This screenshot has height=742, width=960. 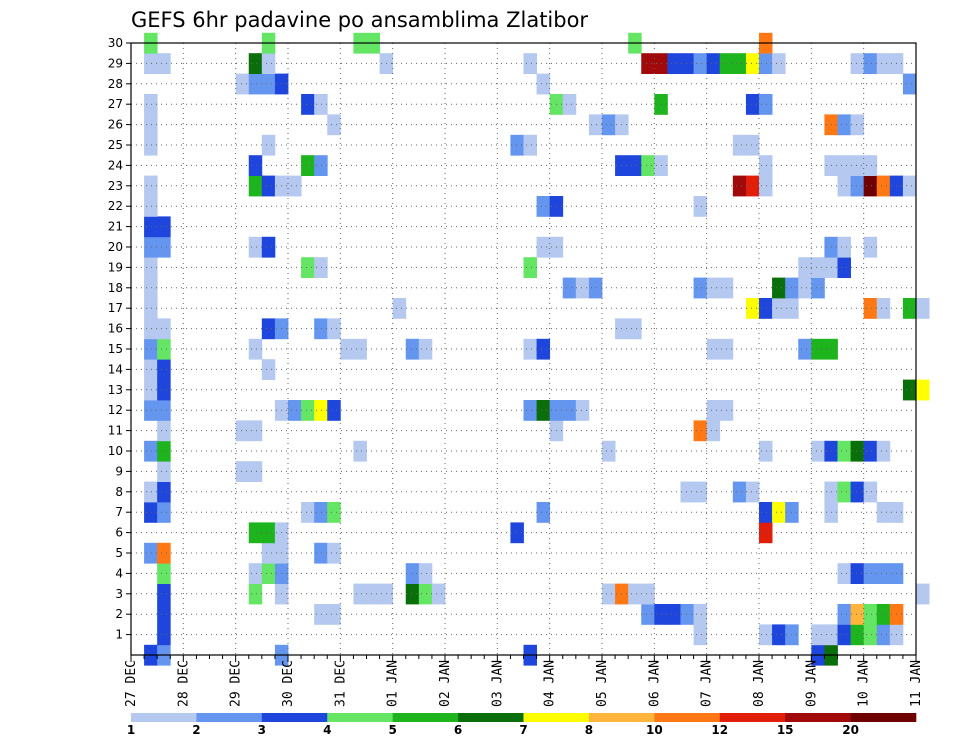 What do you see at coordinates (115, 186) in the screenshot?
I see `y-tick-label: 23` at bounding box center [115, 186].